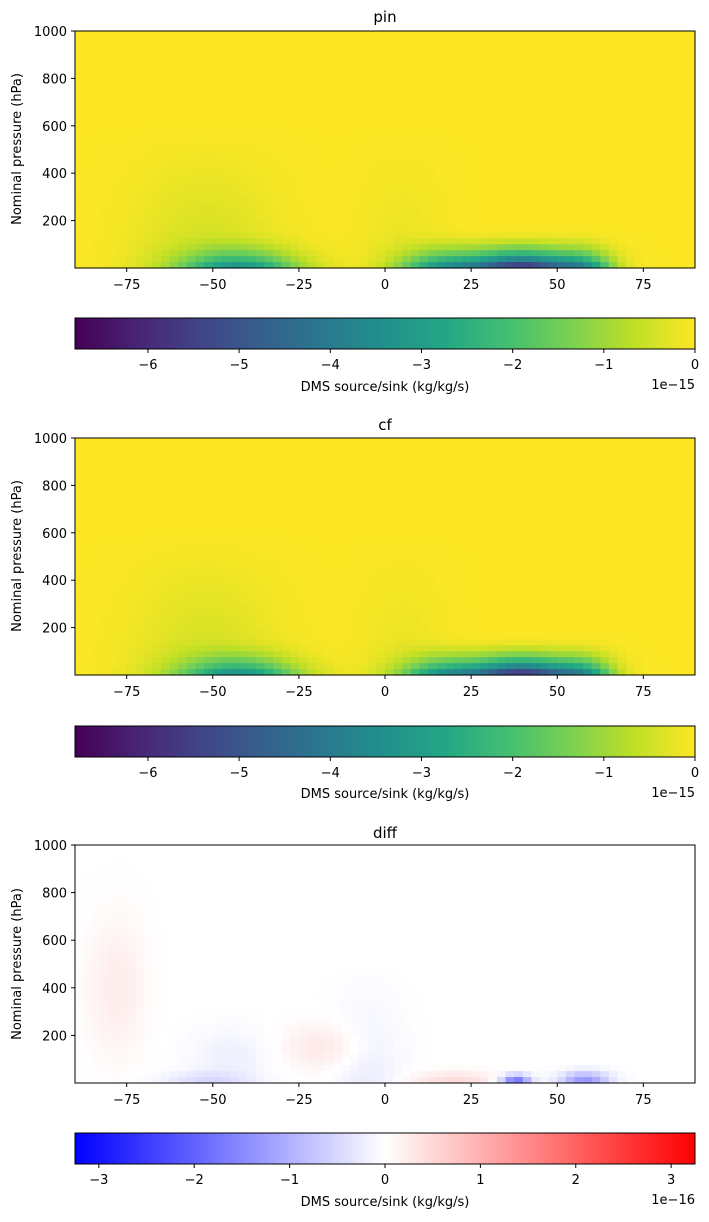  What do you see at coordinates (126, 285) in the screenshot?
I see `x-tick-label: −75` at bounding box center [126, 285].